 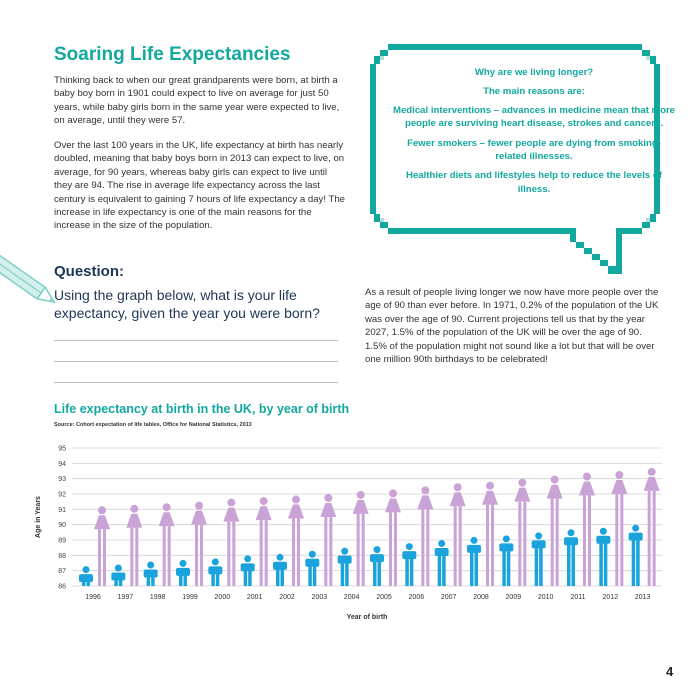 I want to click on y-tick-label: 87, so click(x=62, y=571).